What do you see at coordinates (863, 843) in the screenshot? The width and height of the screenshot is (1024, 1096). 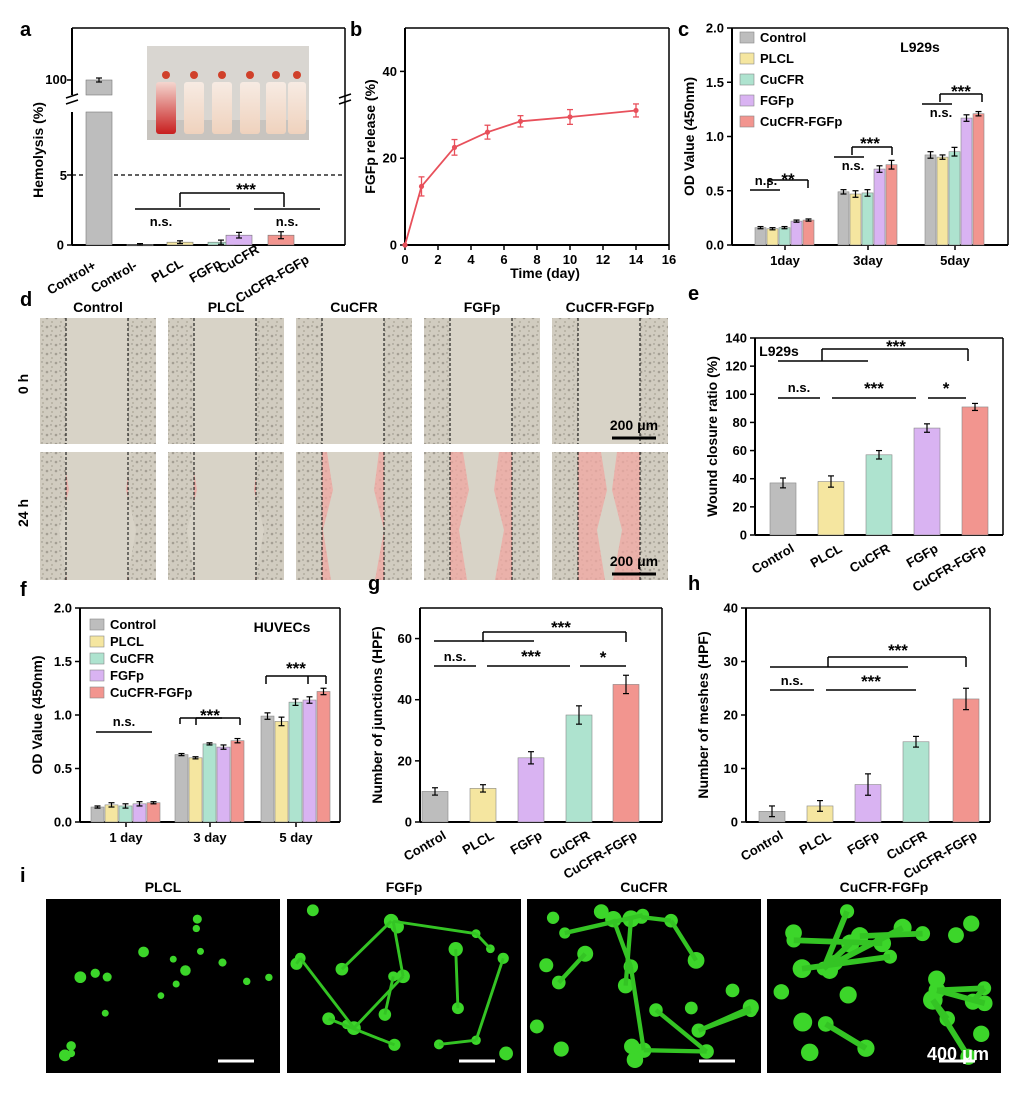 I see `h-category-label: FGFp` at bounding box center [863, 843].